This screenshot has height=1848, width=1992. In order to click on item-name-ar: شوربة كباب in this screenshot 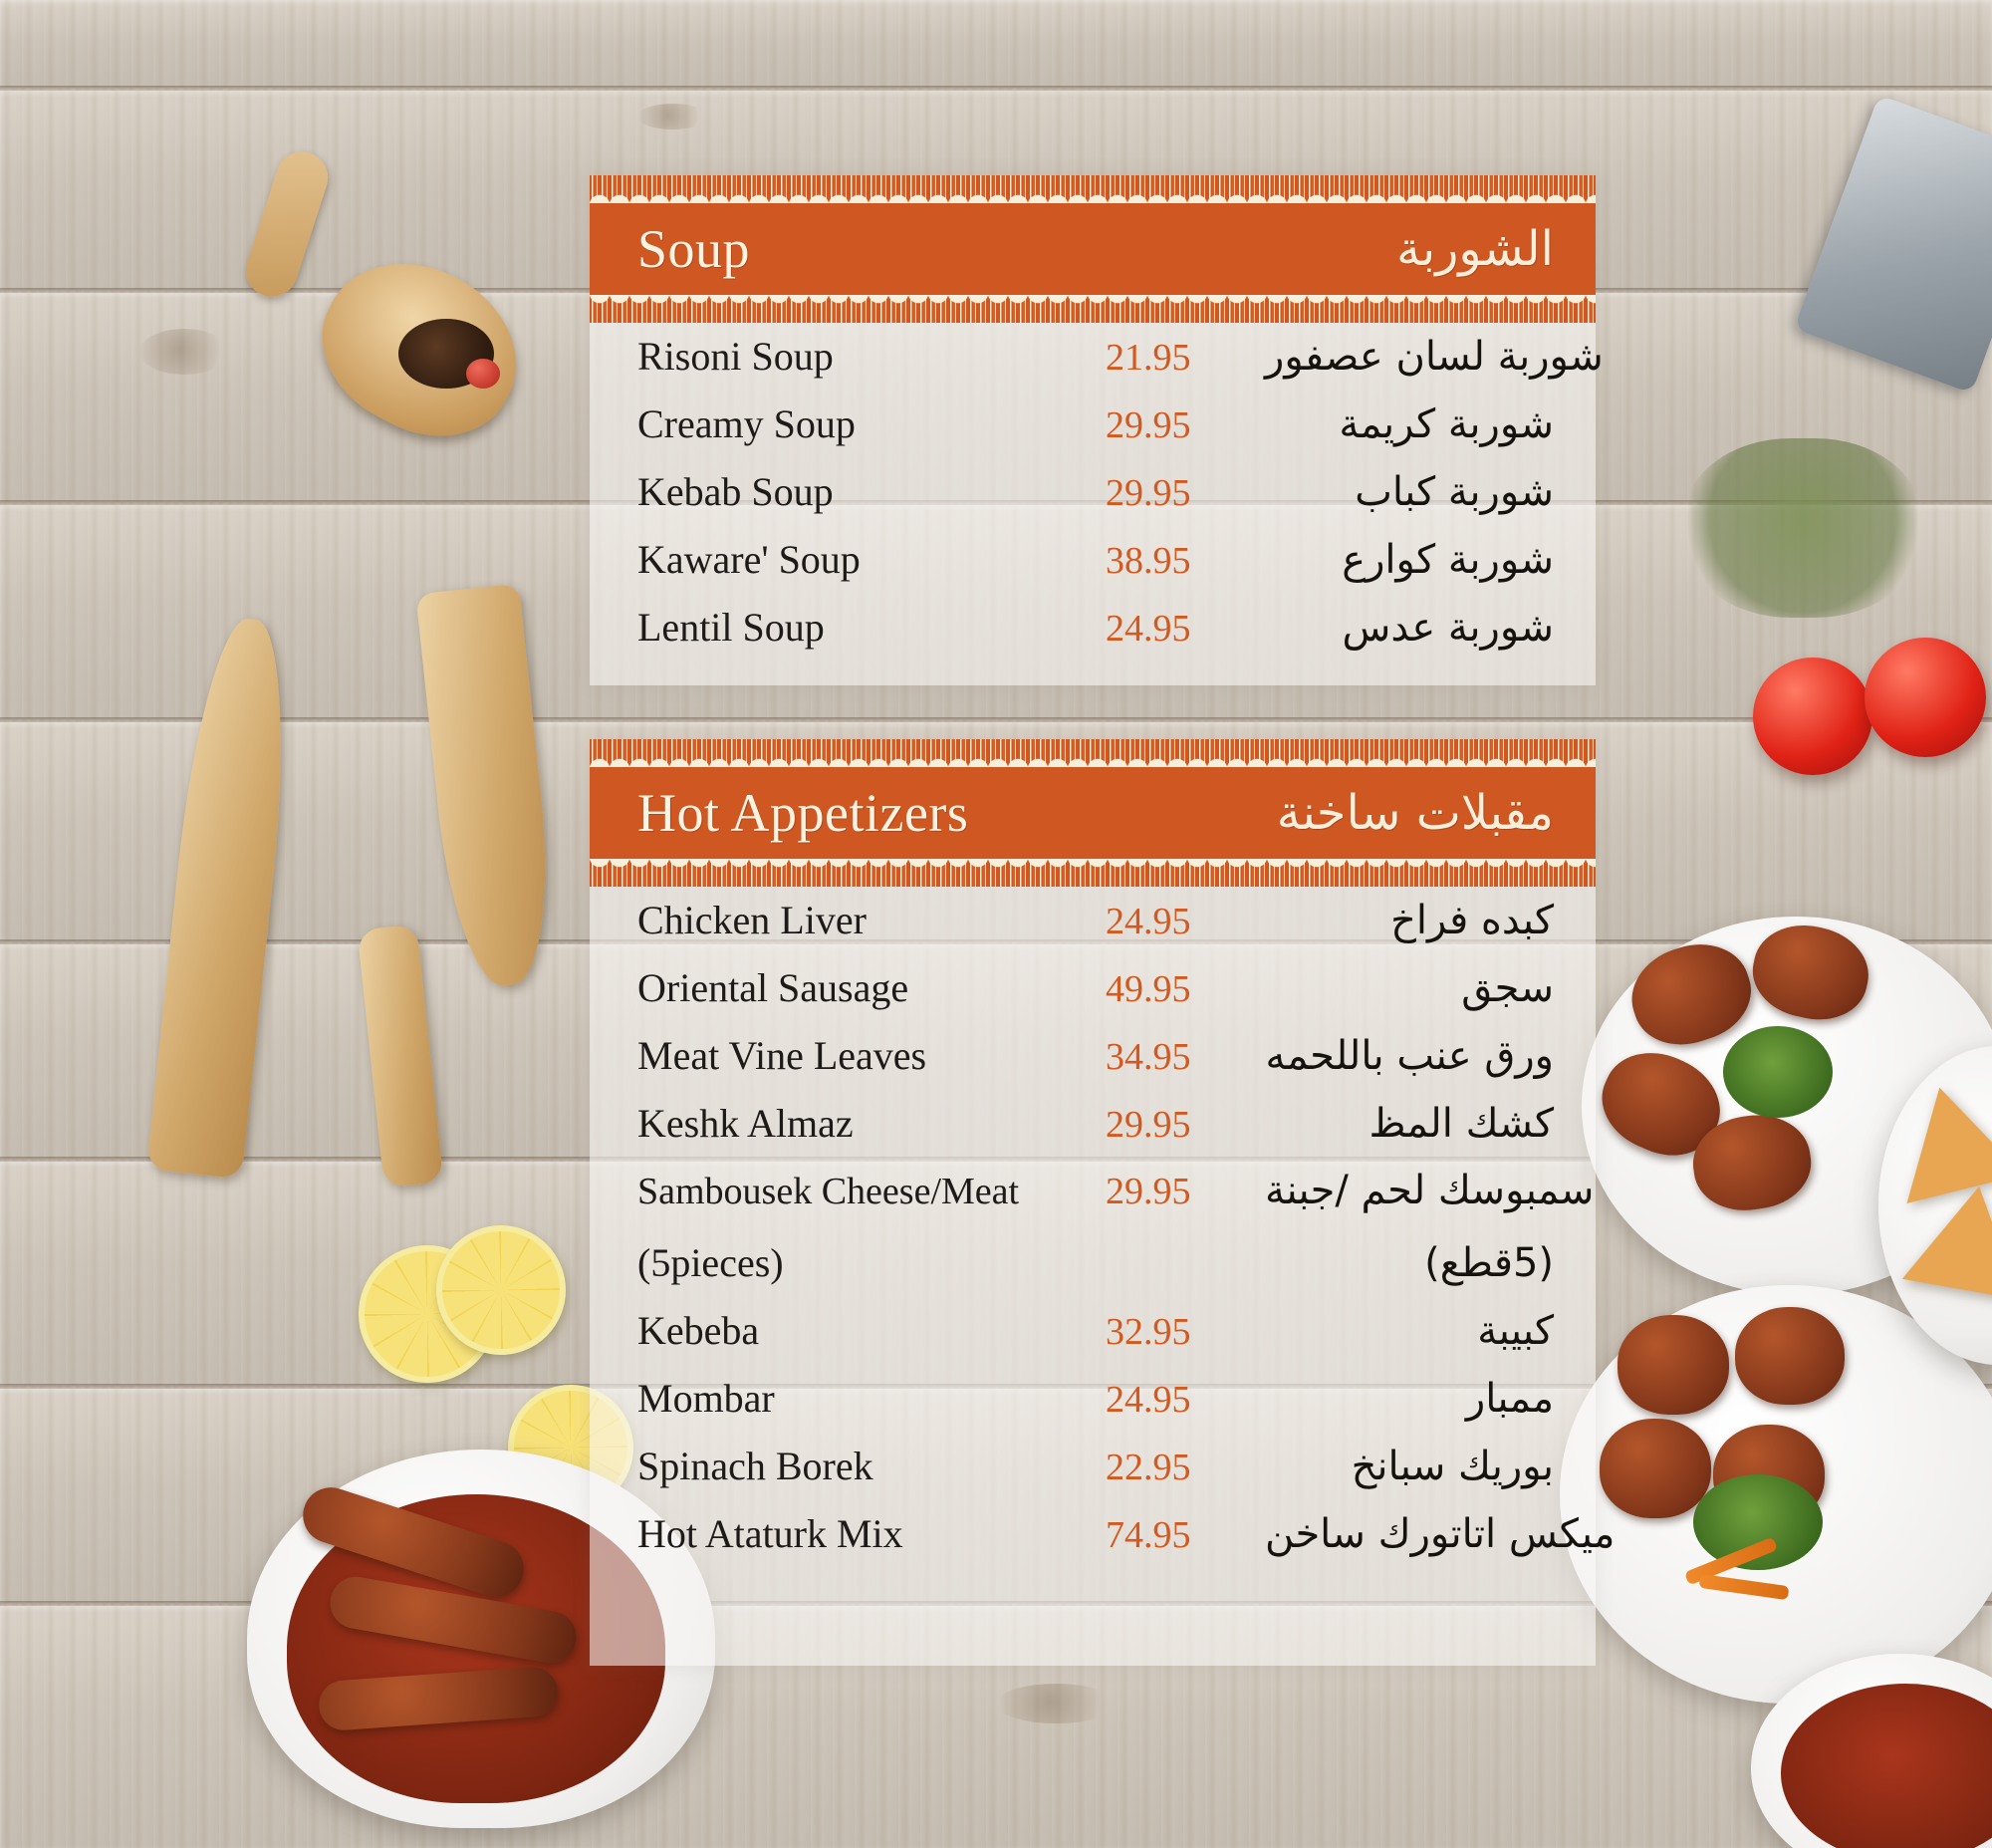, I will do `click(1455, 492)`.